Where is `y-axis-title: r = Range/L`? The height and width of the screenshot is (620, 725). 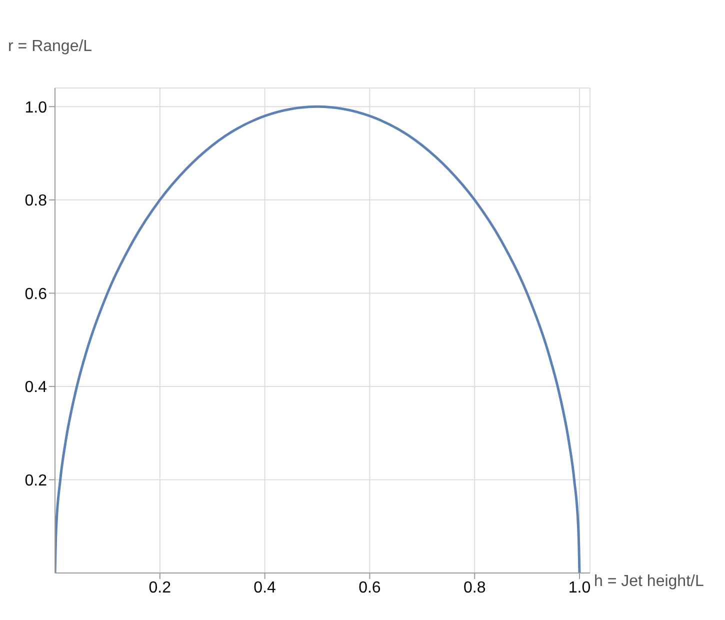 y-axis-title: r = Range/L is located at coordinates (50, 46).